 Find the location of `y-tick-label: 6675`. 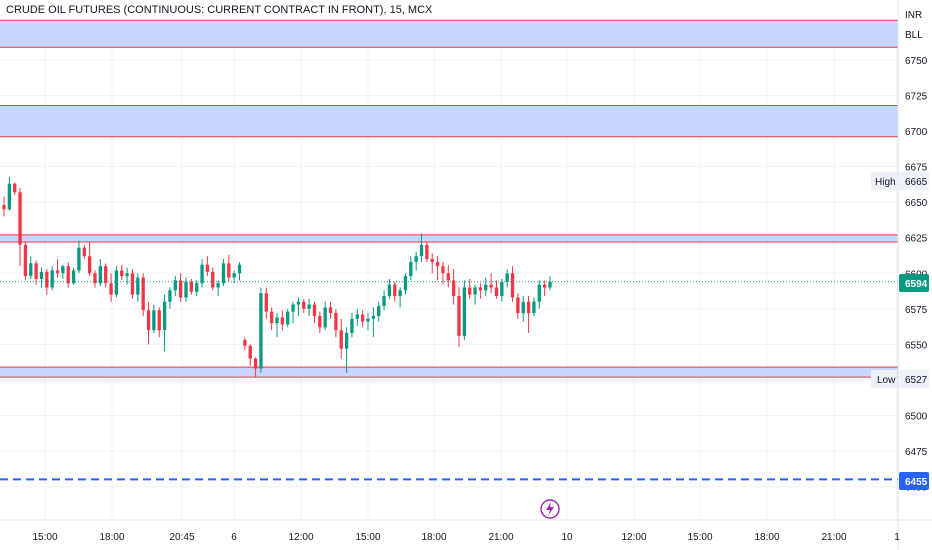

y-tick-label: 6675 is located at coordinates (916, 168).